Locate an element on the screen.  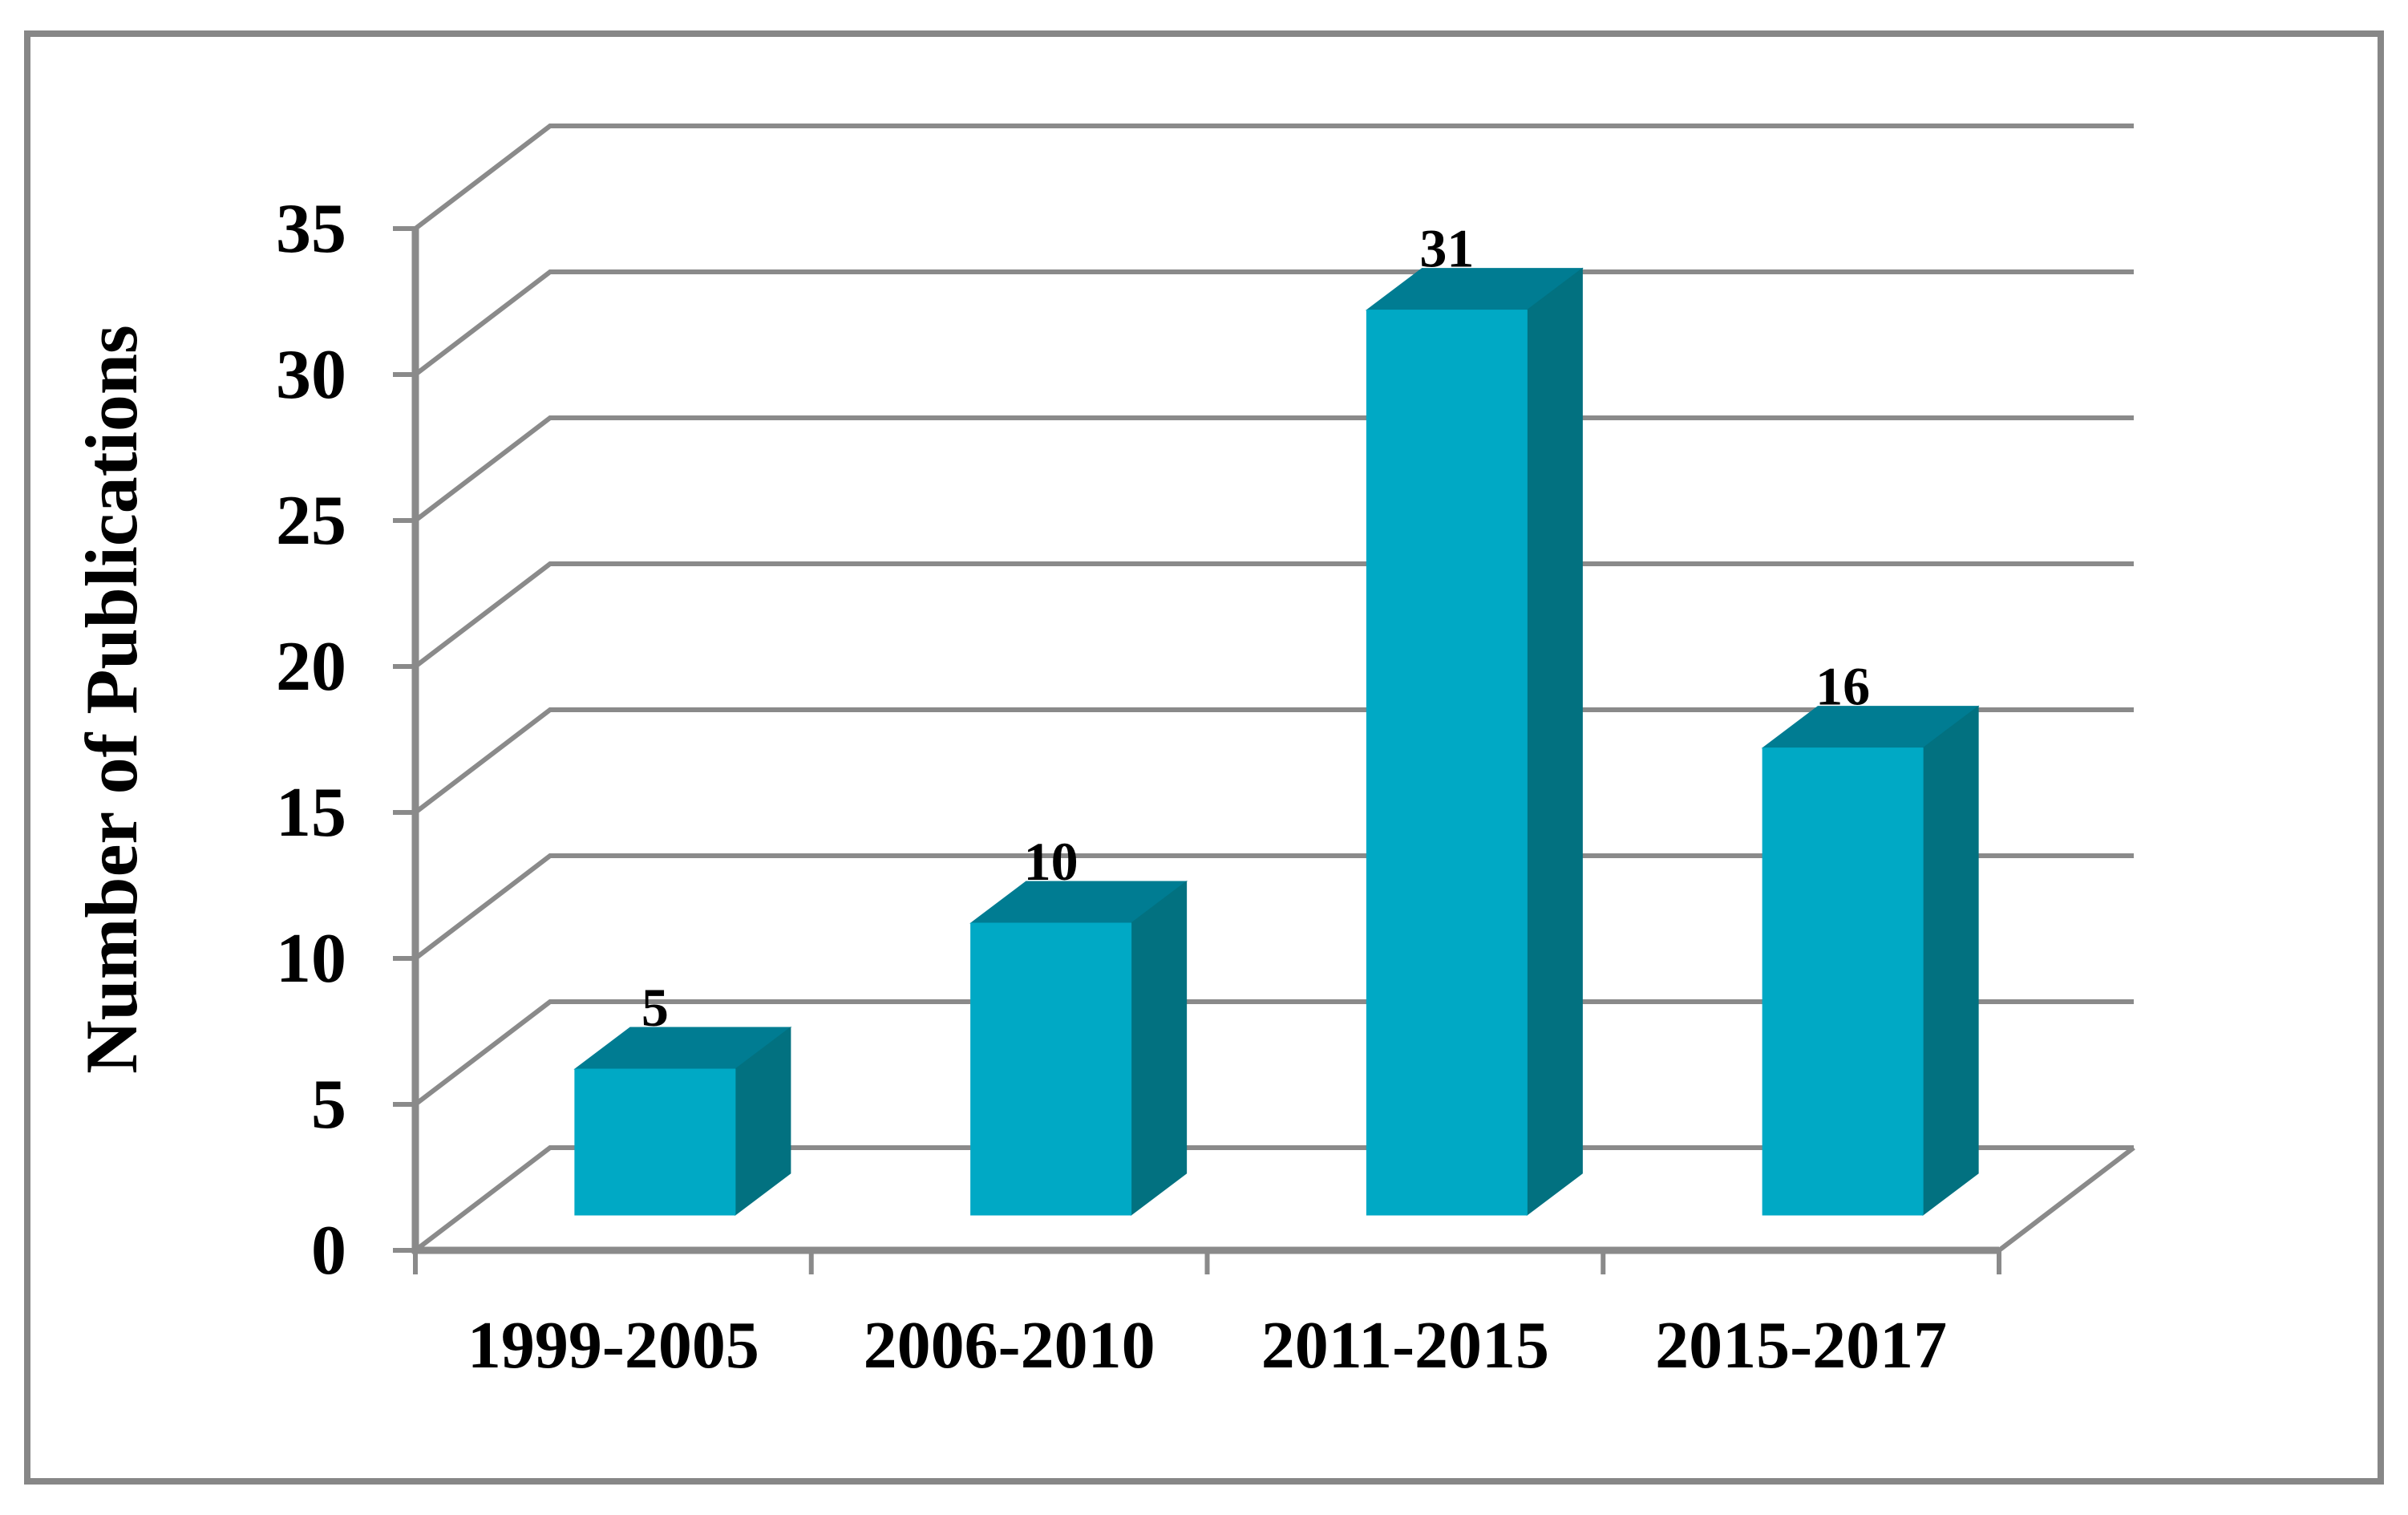
category-label: 2011-2015 is located at coordinates (1405, 1345).